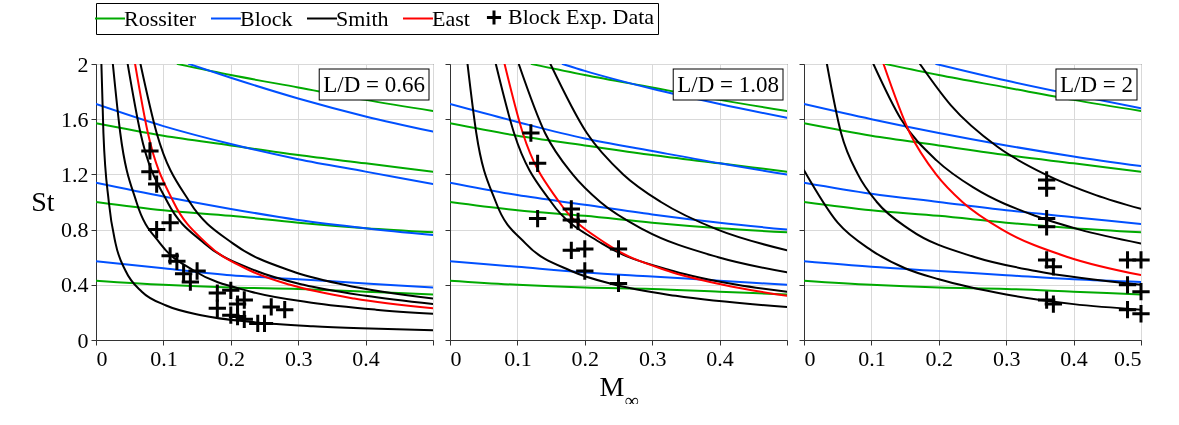  Describe the element at coordinates (75, 174) in the screenshot. I see `y-tick-label: 1.2` at that location.